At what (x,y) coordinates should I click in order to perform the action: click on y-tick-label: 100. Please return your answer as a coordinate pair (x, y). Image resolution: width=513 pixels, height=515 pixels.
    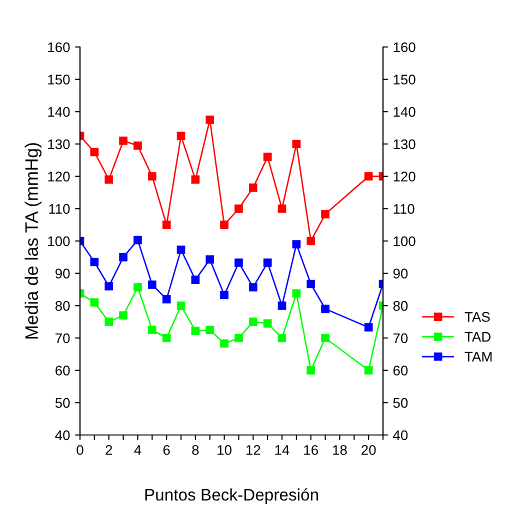
    Looking at the image, I should click on (59, 241).